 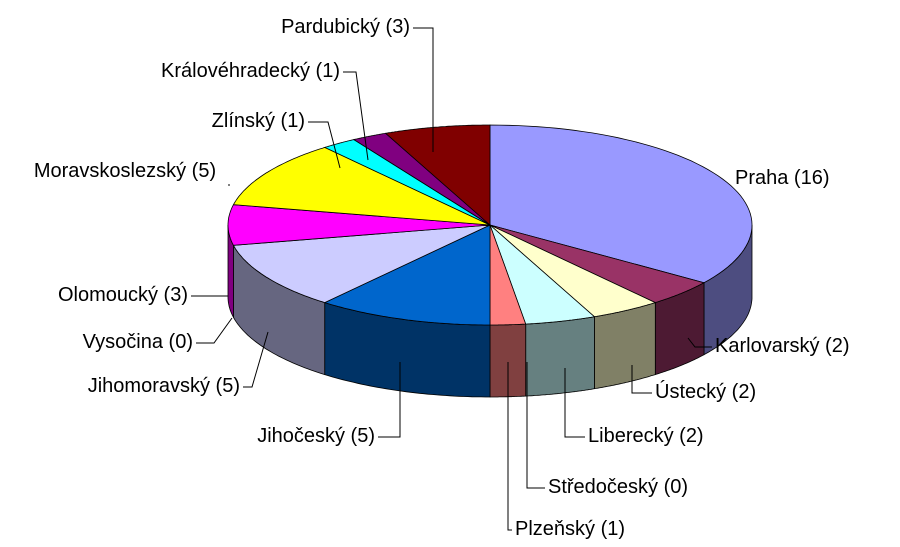 What do you see at coordinates (706, 392) in the screenshot?
I see `slice-label: Ústecký (2)` at bounding box center [706, 392].